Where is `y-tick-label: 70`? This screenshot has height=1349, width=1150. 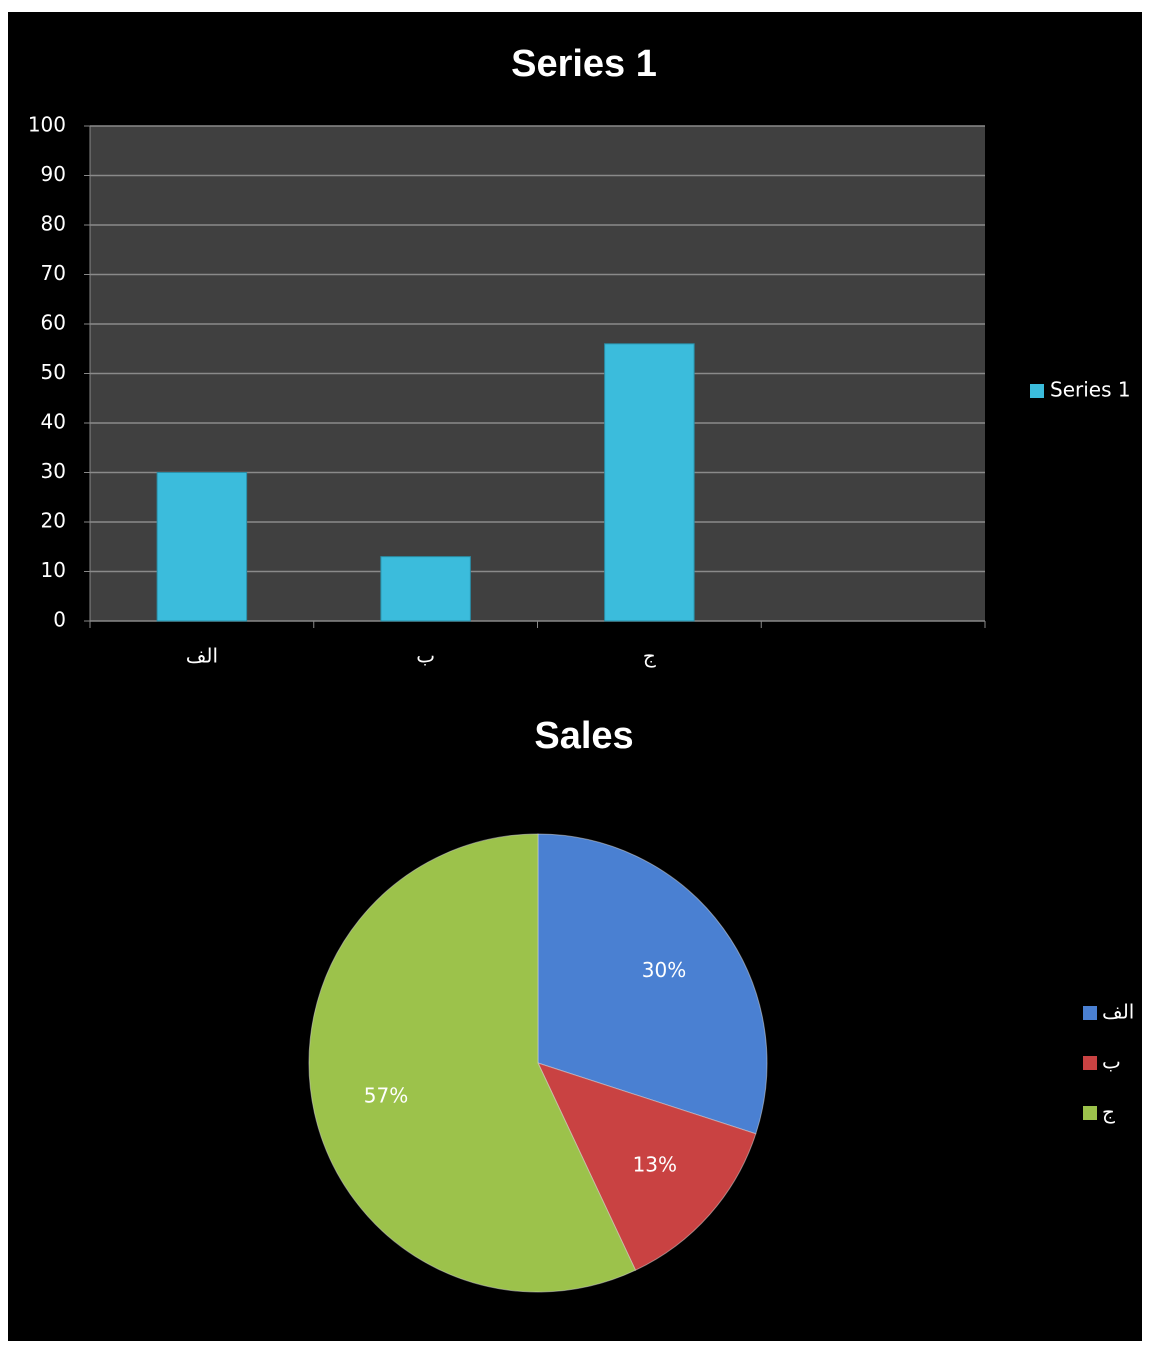
y-tick-label: 70 is located at coordinates (53, 273).